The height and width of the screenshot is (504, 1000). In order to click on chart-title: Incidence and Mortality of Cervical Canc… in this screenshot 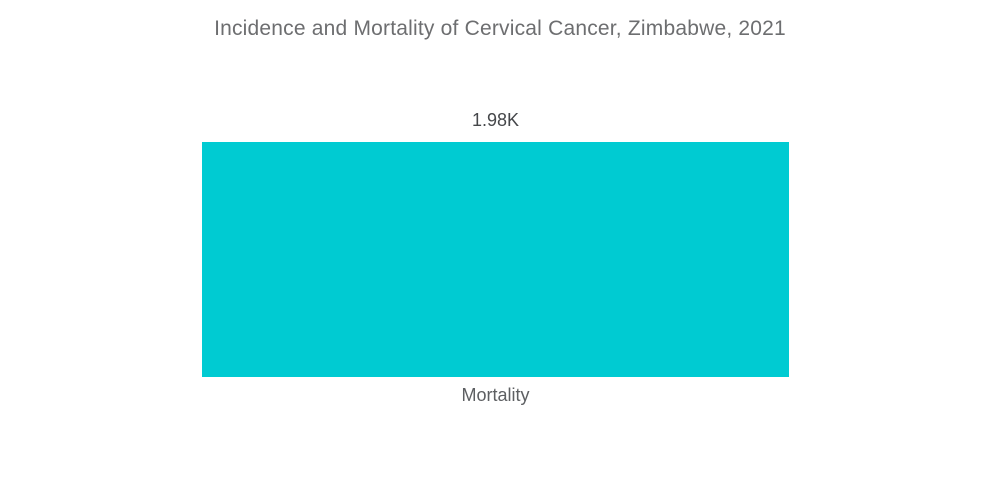, I will do `click(500, 28)`.